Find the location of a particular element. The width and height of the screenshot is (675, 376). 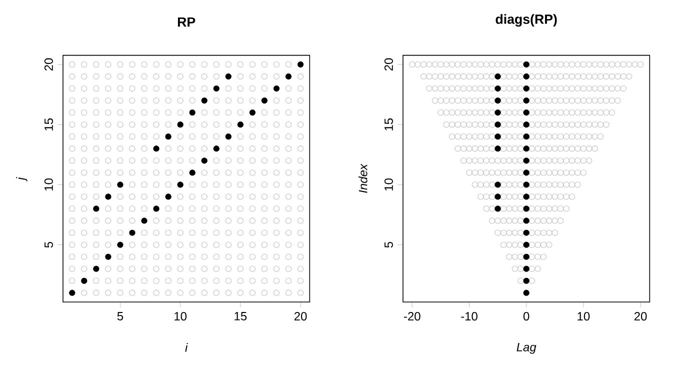

chart-title: RP is located at coordinates (187, 22).